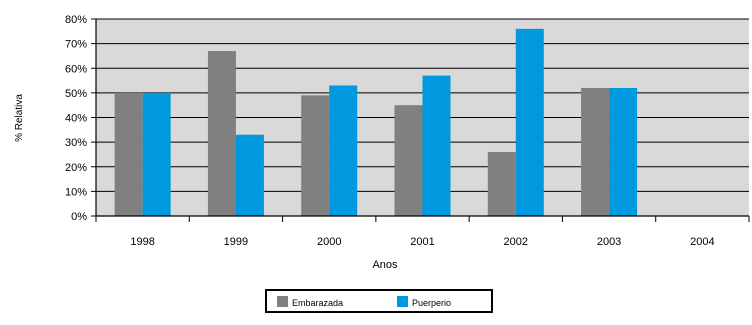 This screenshot has height=325, width=752. Describe the element at coordinates (76, 143) in the screenshot. I see `y-tick-label: 30%` at that location.